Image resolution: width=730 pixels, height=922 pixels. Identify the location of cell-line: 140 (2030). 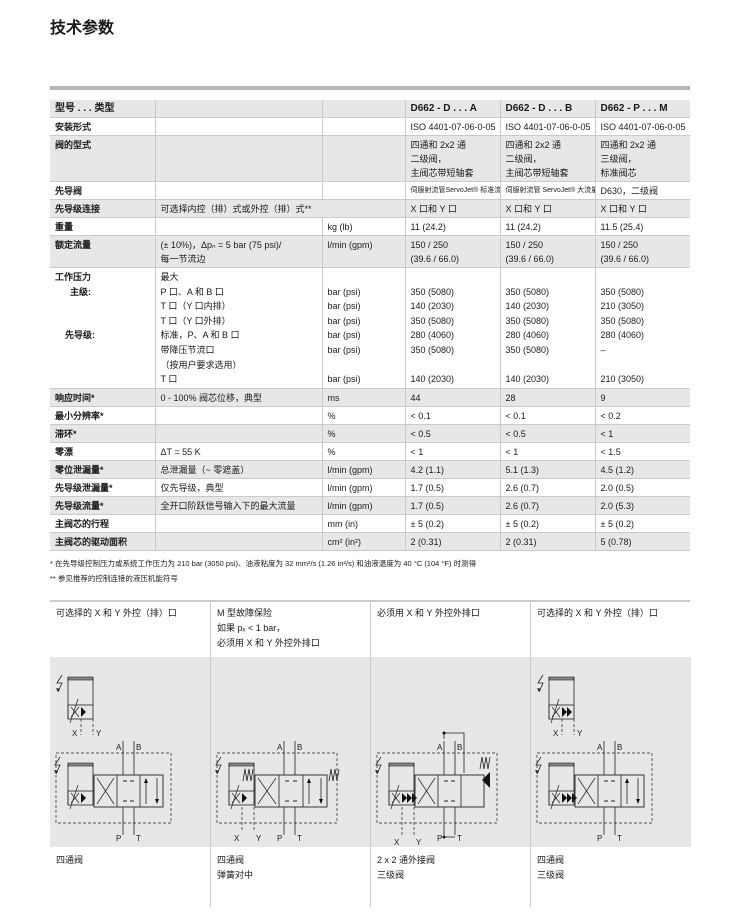
(432, 379).